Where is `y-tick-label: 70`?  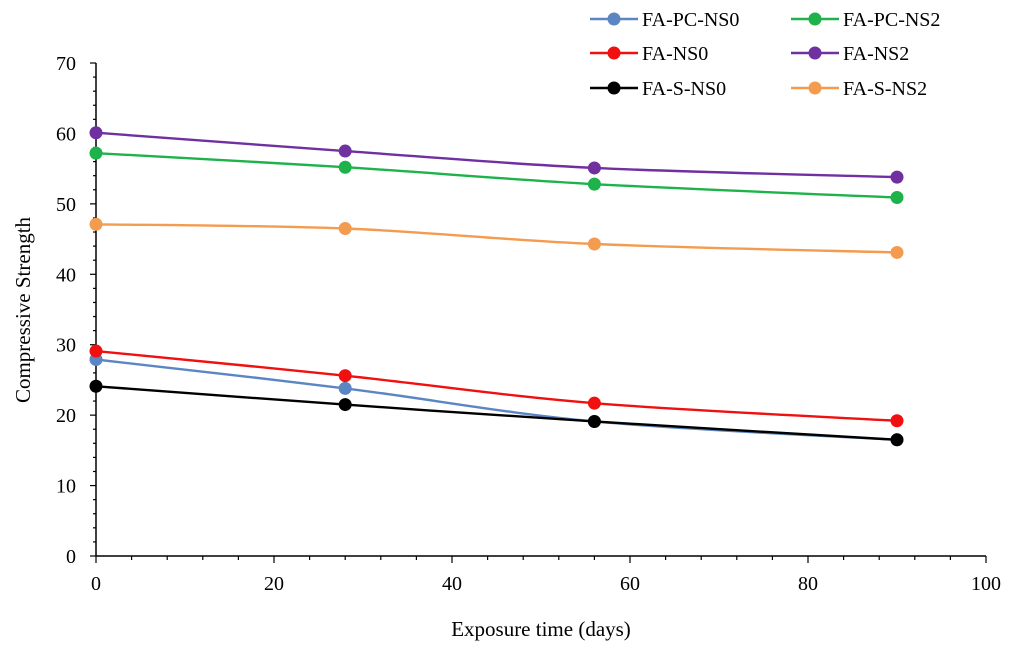 y-tick-label: 70 is located at coordinates (66, 64).